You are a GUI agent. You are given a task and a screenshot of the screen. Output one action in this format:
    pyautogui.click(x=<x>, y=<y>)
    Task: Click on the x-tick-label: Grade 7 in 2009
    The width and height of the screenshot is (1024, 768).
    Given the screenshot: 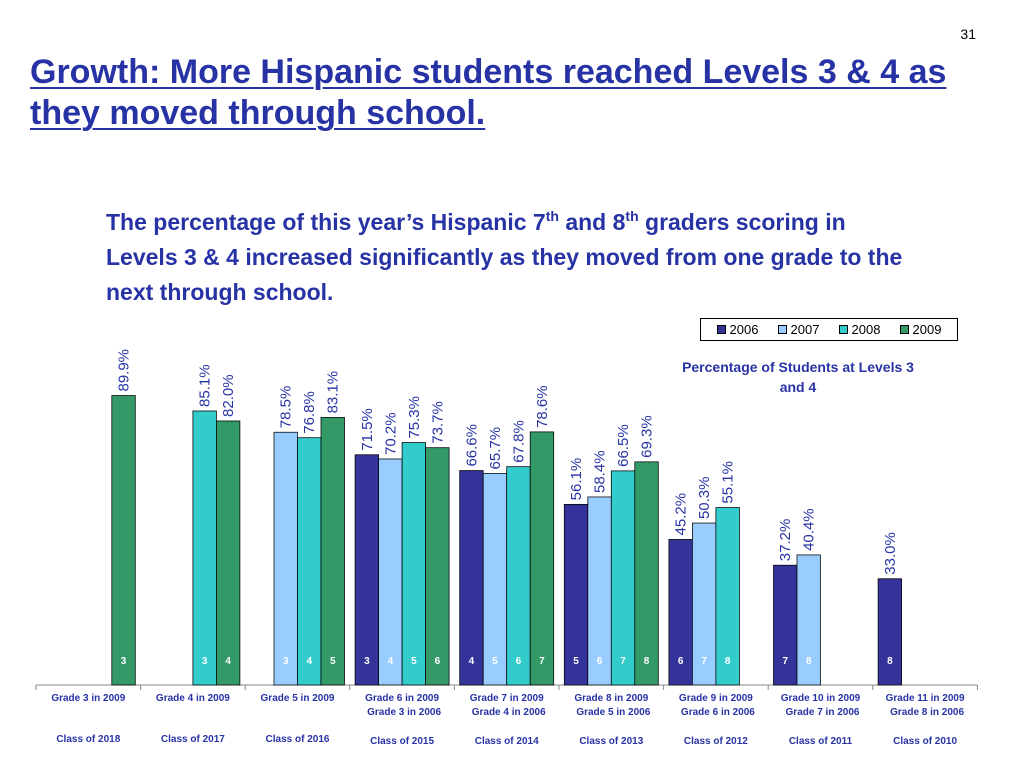 What is the action you would take?
    pyautogui.click(x=507, y=698)
    